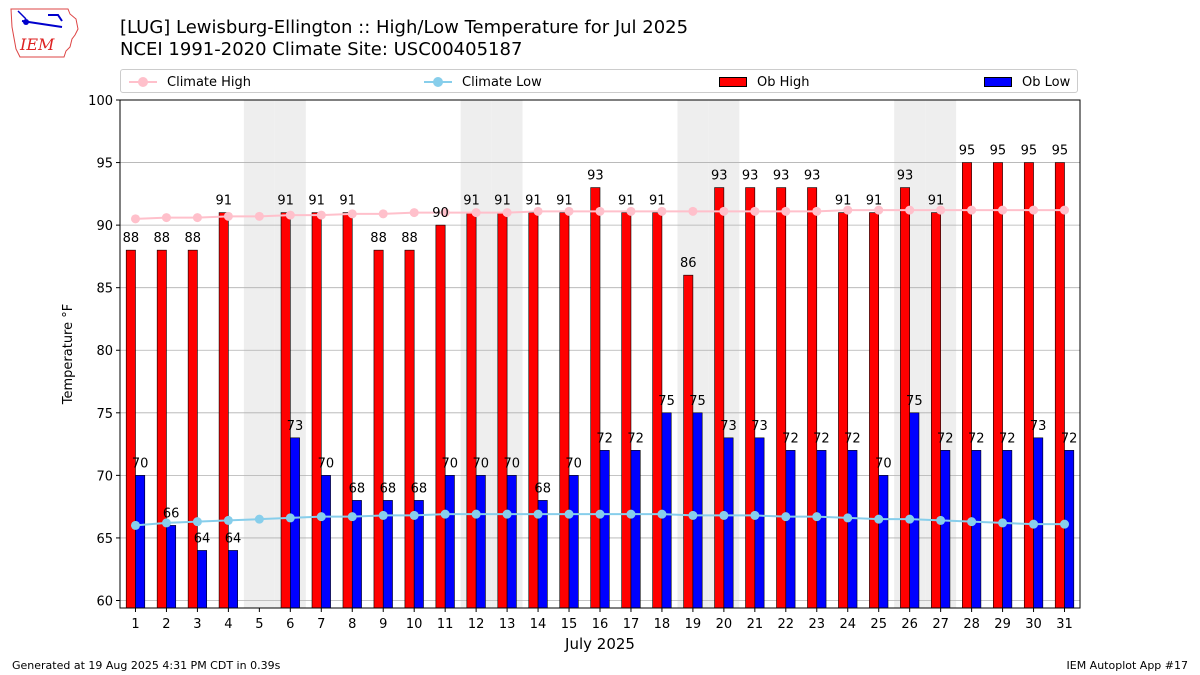 This screenshot has height=675, width=1200. What do you see at coordinates (719, 176) in the screenshot?
I see `ob-high-label-day-20: 93` at bounding box center [719, 176].